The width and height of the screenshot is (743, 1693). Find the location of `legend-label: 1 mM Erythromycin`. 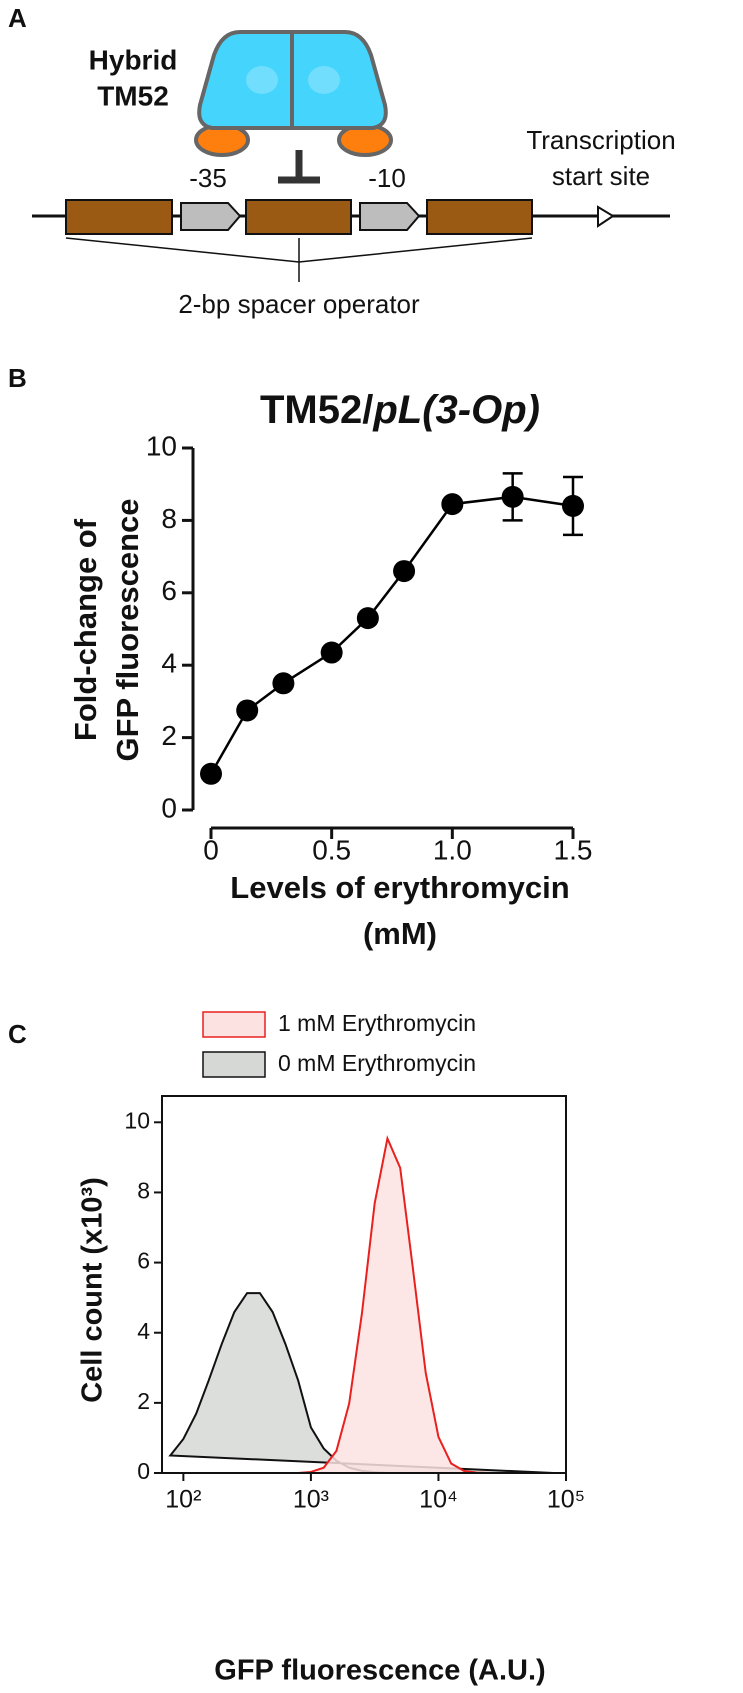

legend-label: 1 mM Erythromycin is located at coordinates (377, 1023).